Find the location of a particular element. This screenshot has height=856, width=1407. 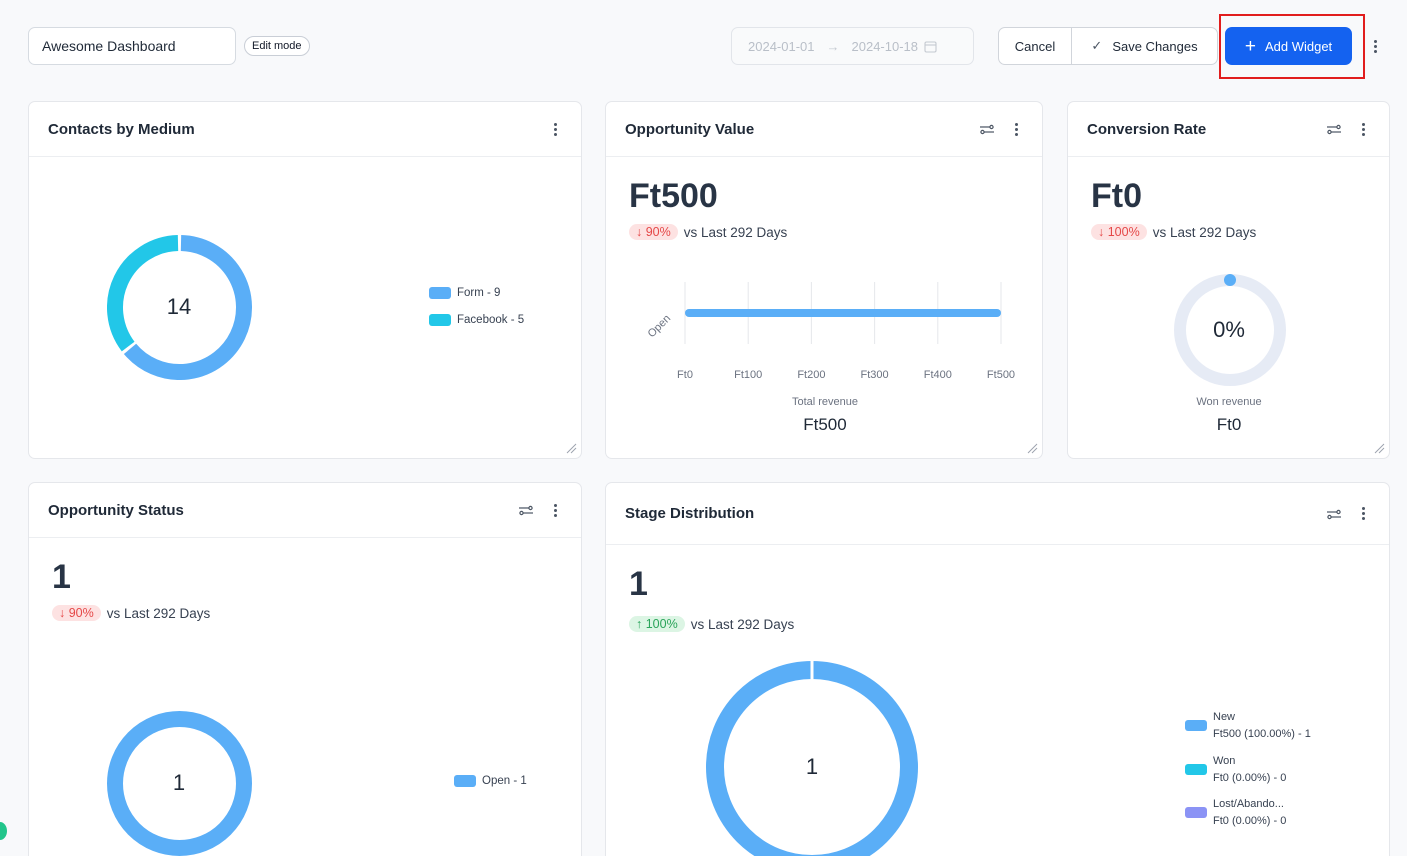

conversion-gauge is located at coordinates (1230, 330).